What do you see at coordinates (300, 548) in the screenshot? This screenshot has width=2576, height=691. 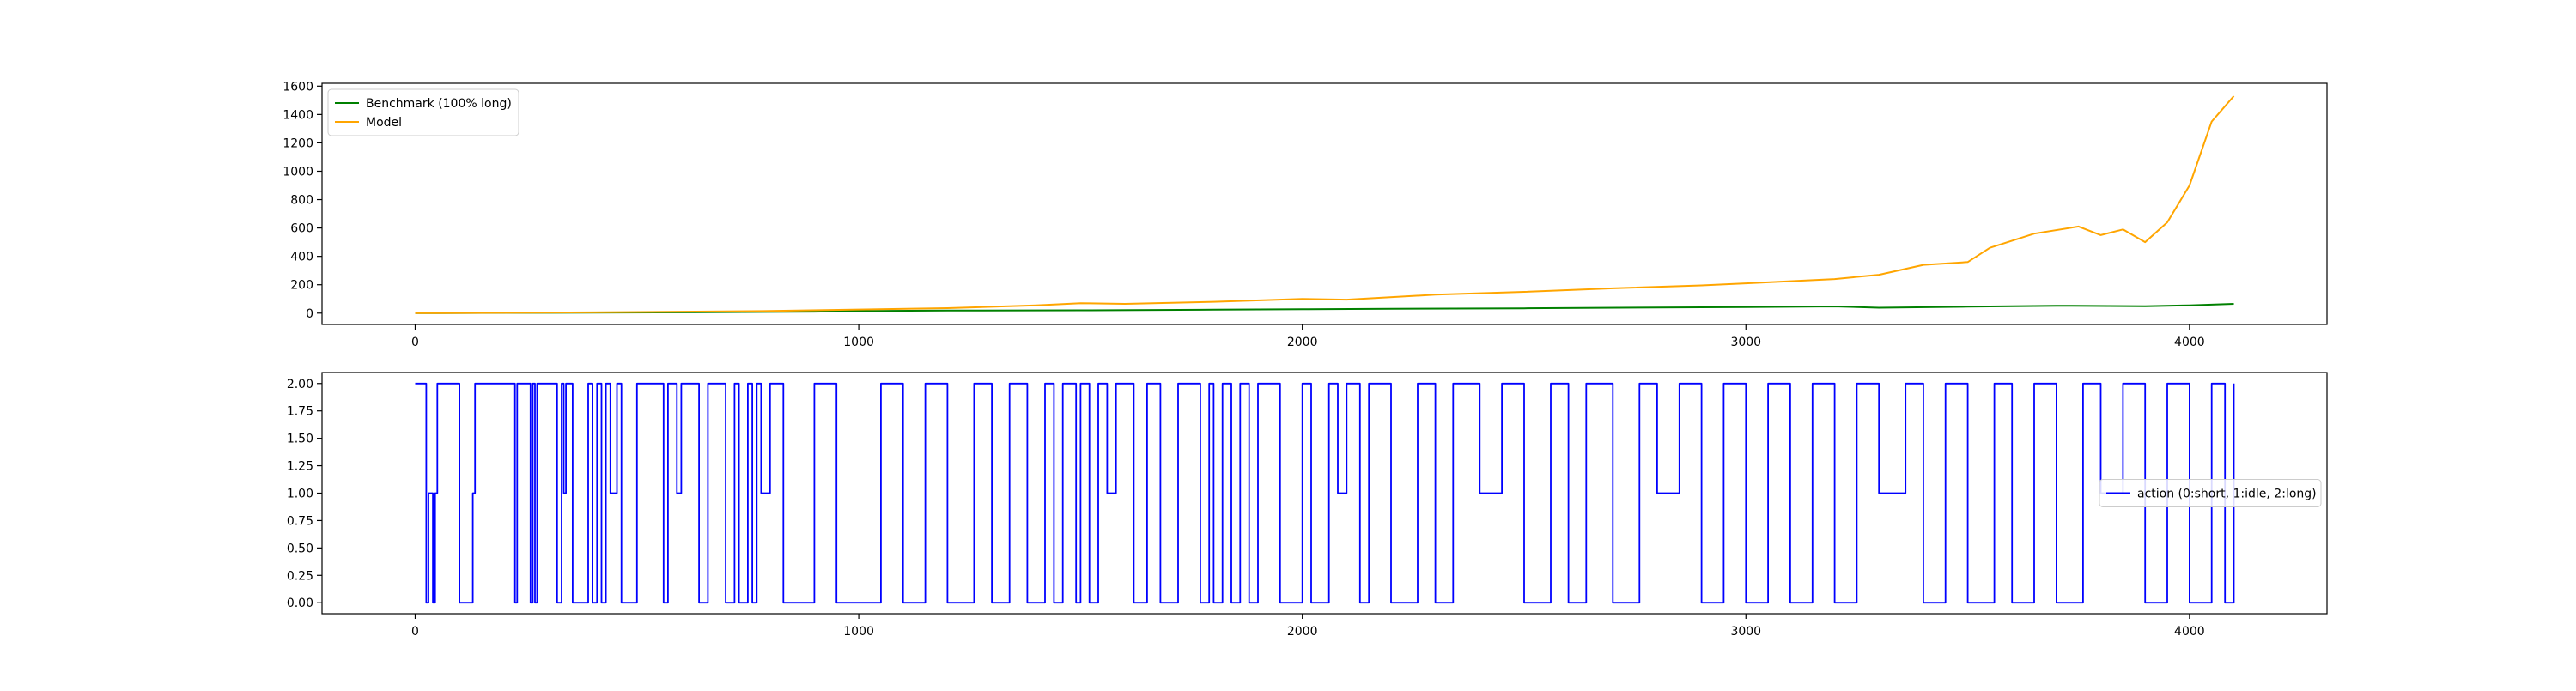 I see `y-tick-label: 0.50` at bounding box center [300, 548].